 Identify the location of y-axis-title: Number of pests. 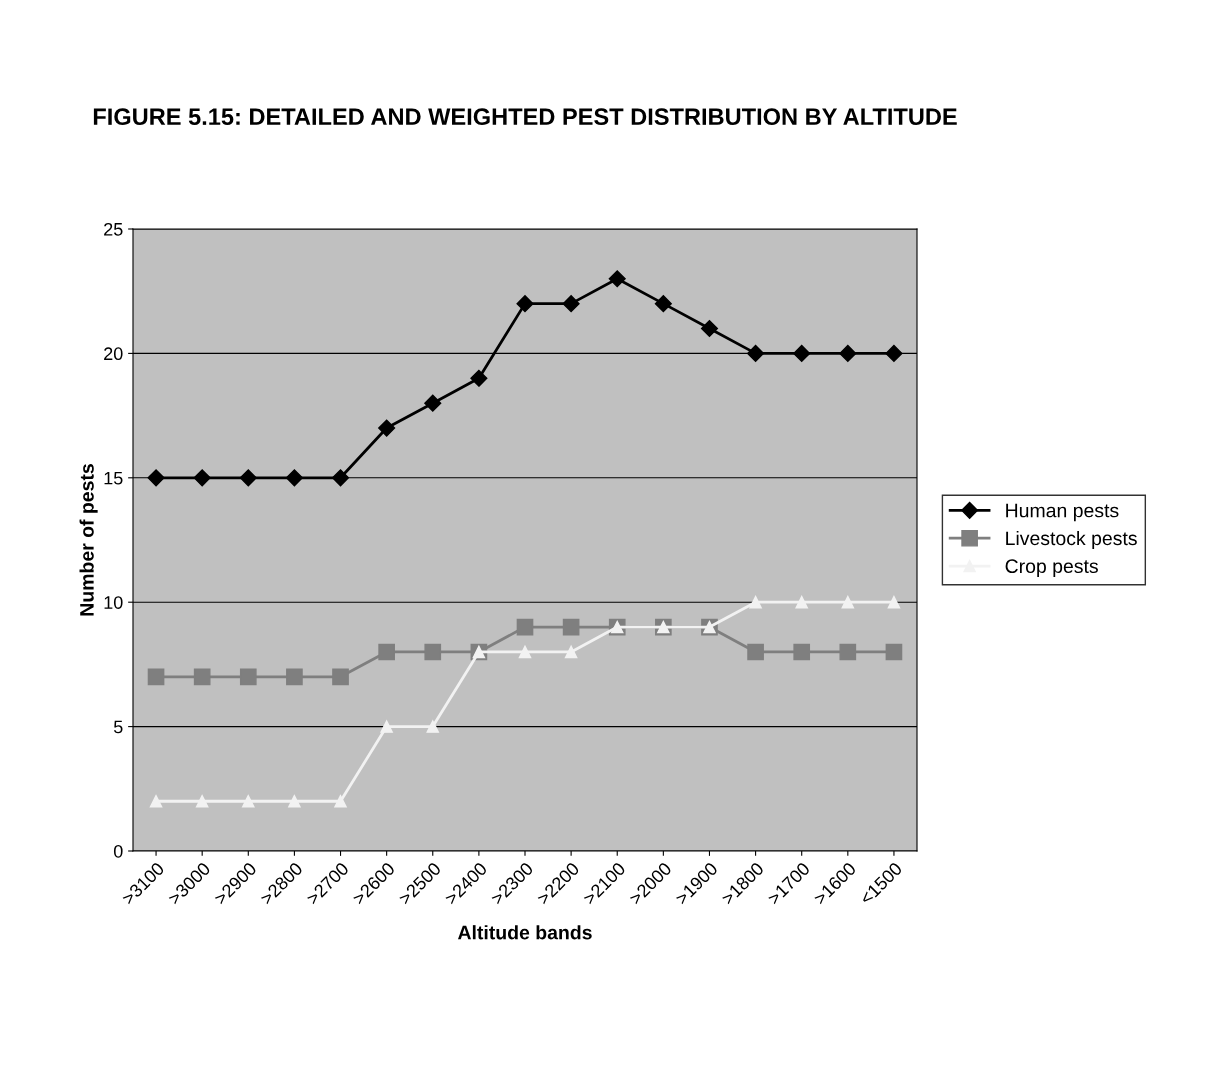
(88, 540).